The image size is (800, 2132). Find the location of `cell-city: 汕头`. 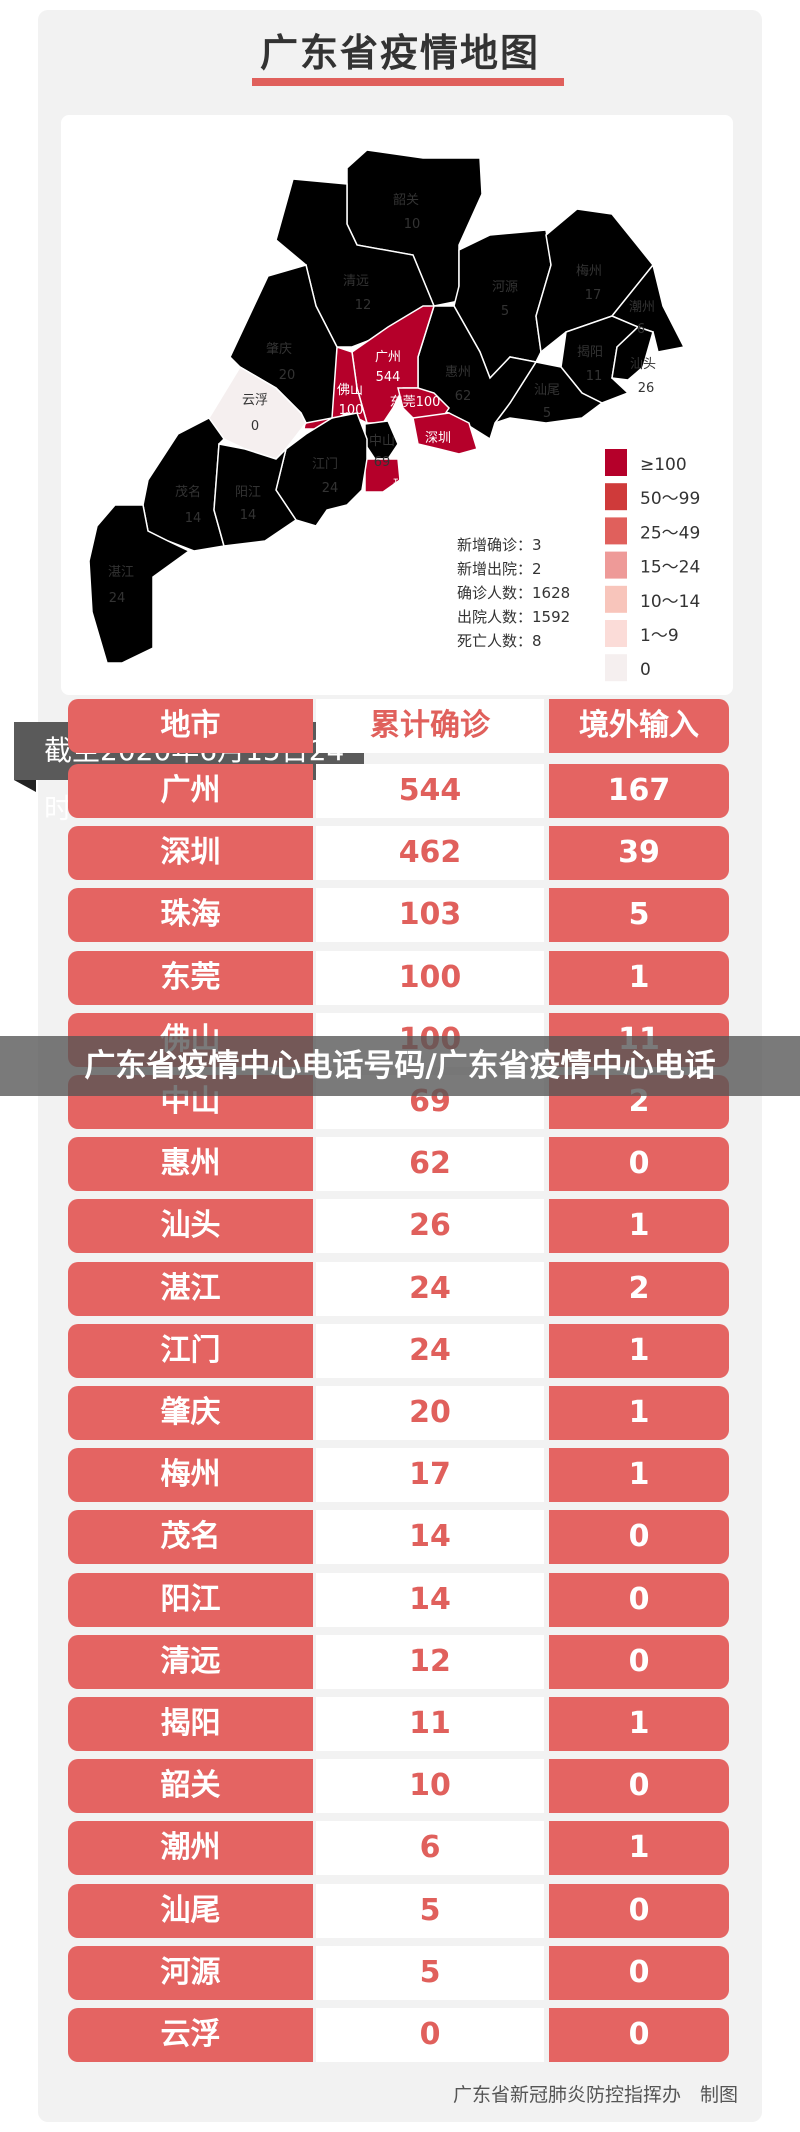

cell-city: 汕头 is located at coordinates (190, 1226).